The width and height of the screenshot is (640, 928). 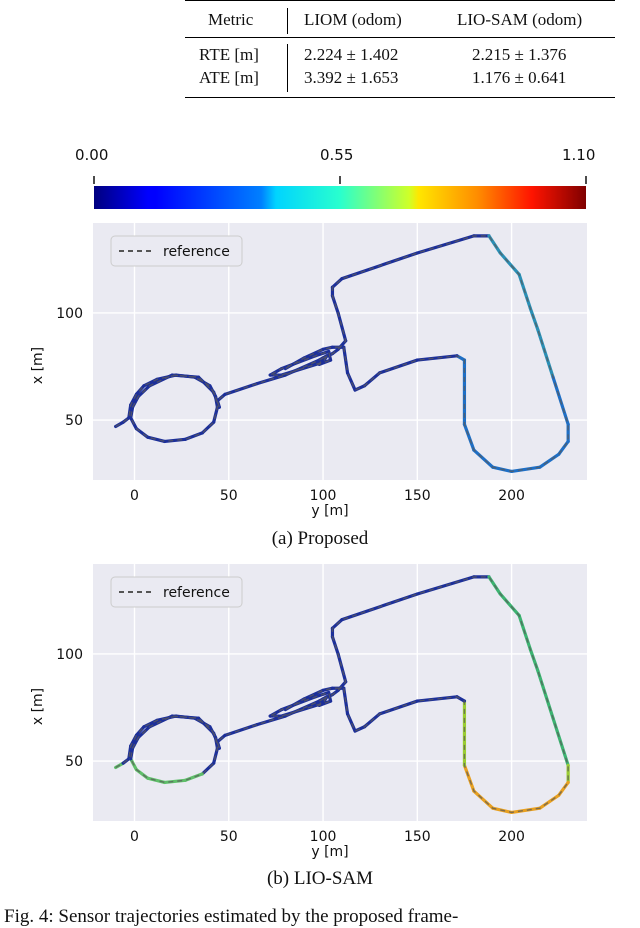 What do you see at coordinates (287, 68) in the screenshot?
I see `table-body-separator` at bounding box center [287, 68].